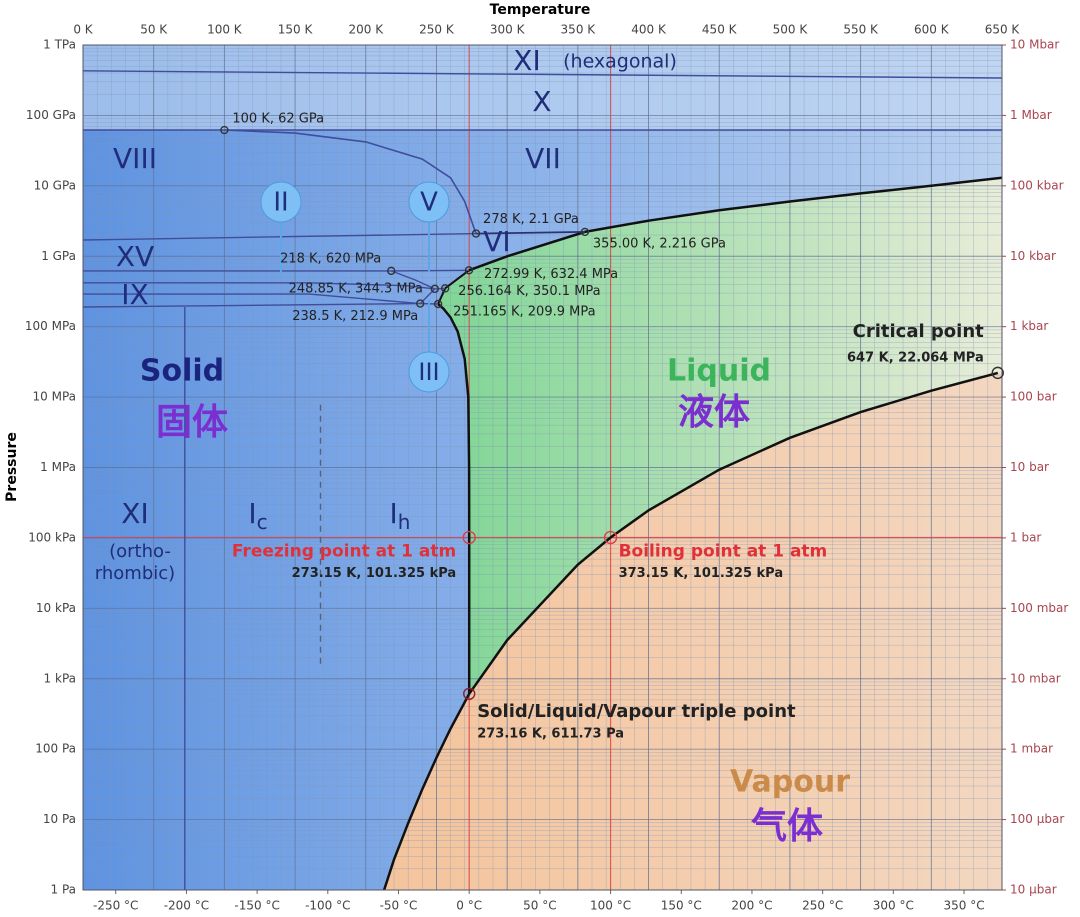  I want to click on x-tick-label: 600 K, so click(932, 30).